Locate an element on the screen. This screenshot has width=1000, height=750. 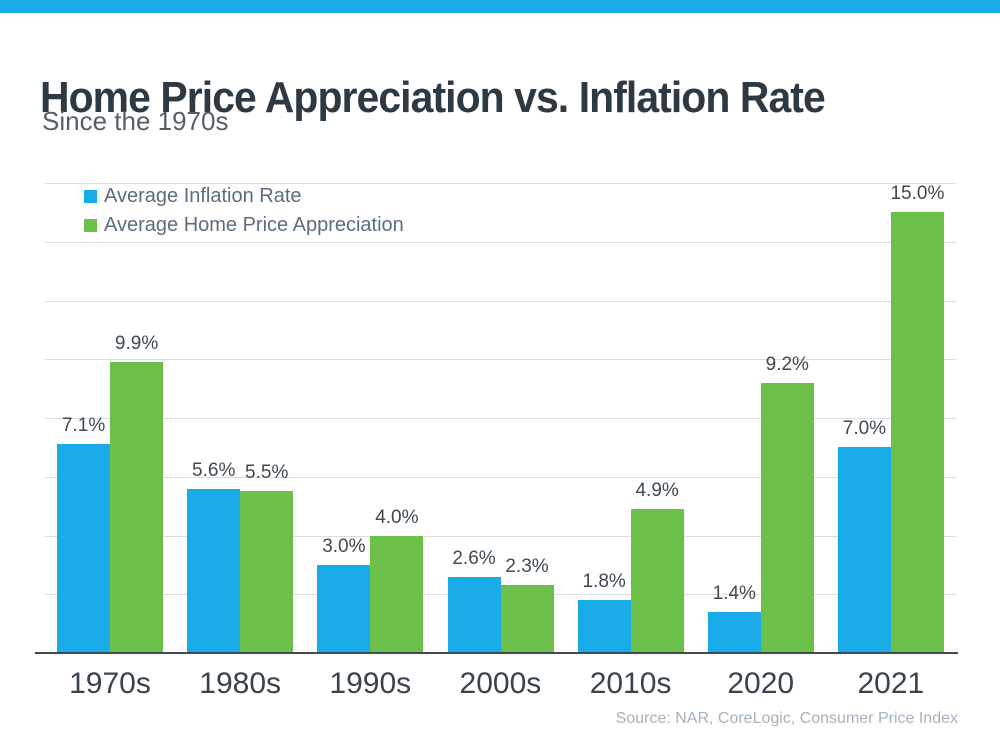
legend-item-appreciation: Average Home Price Appreciation is located at coordinates (244, 225).